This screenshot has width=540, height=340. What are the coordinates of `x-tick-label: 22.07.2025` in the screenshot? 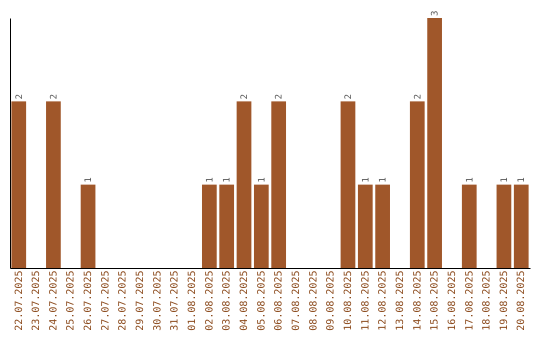 It's located at (19, 300).